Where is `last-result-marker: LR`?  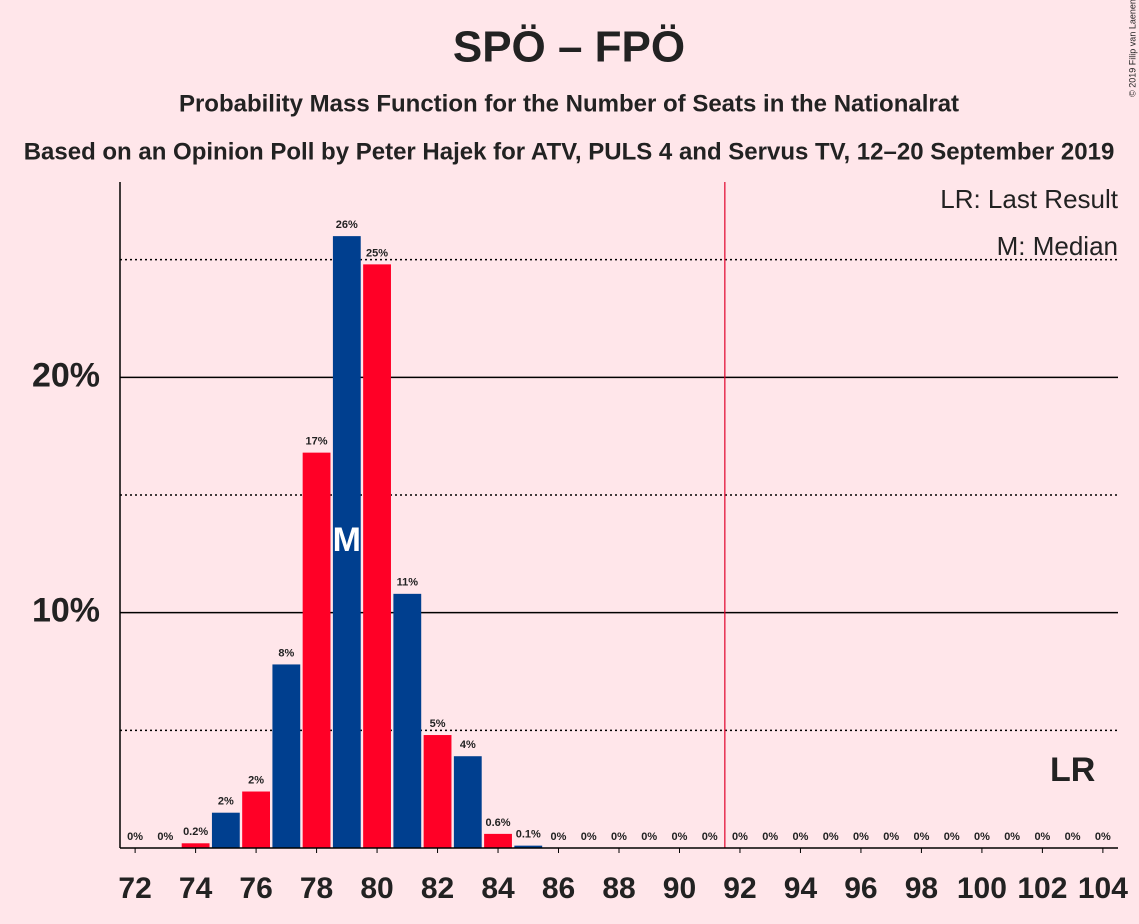 last-result-marker: LR is located at coordinates (1072, 770).